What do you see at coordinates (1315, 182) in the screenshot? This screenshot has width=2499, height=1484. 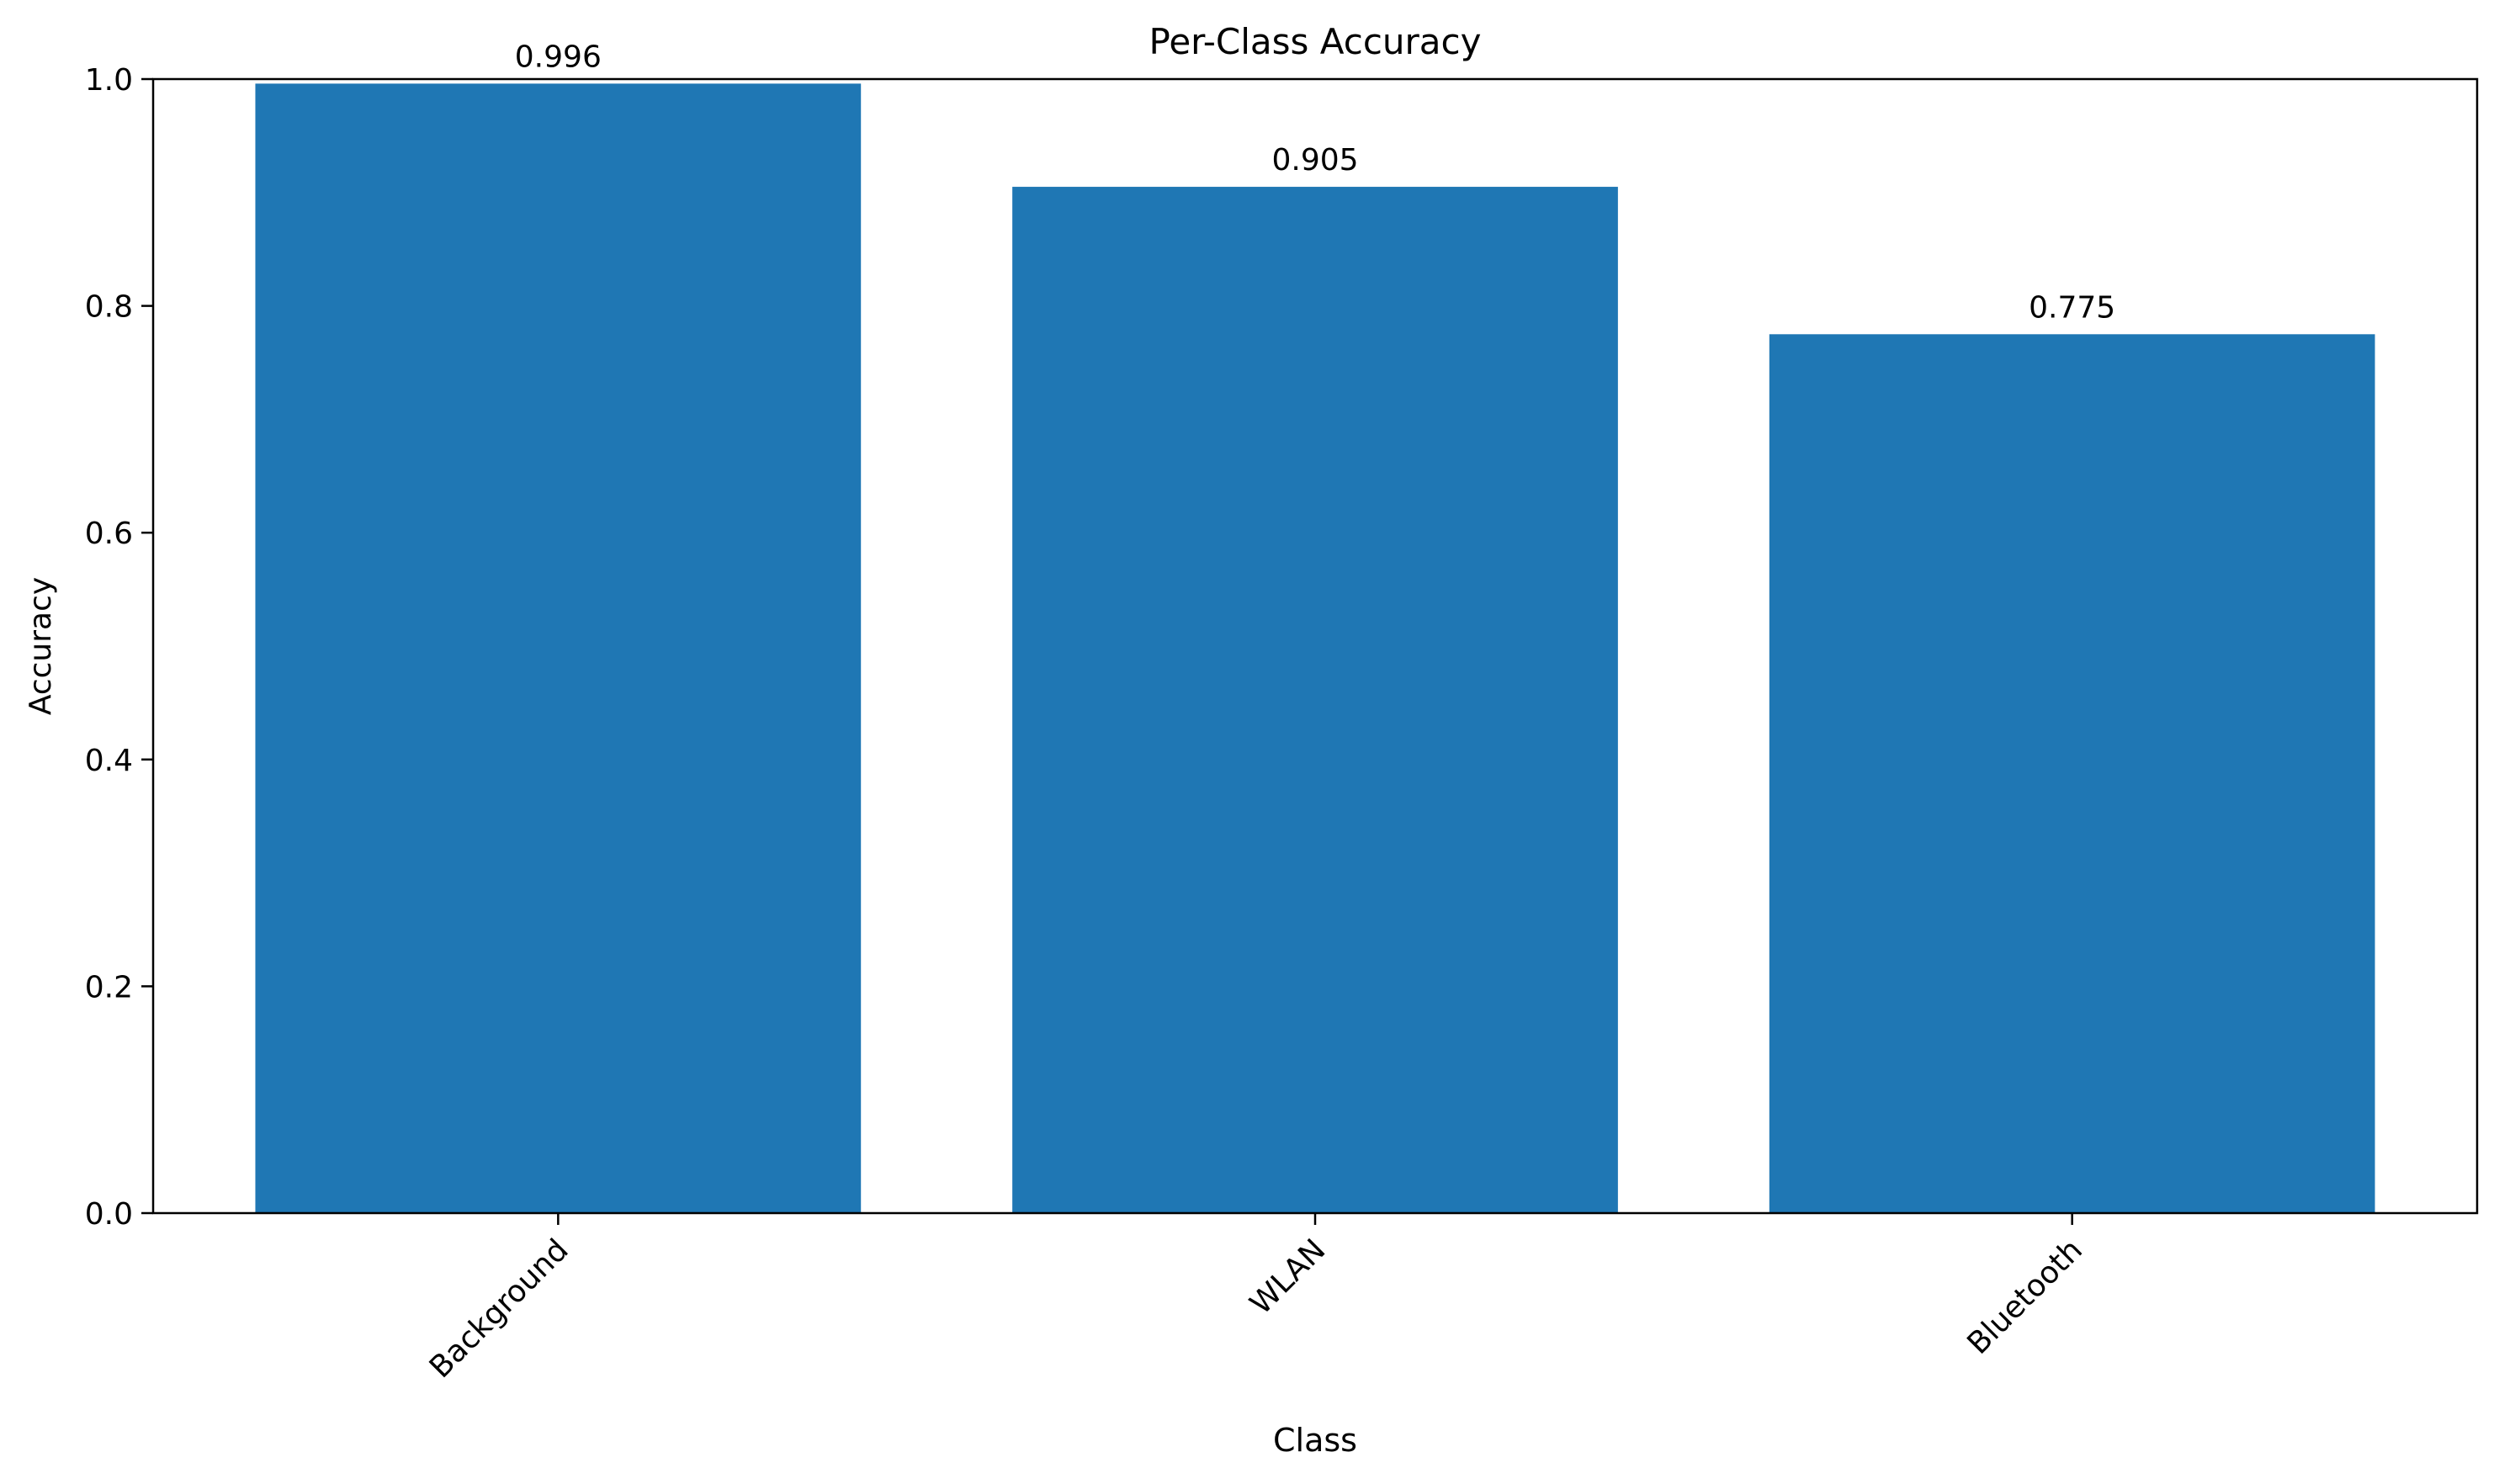 I see `value-labels-layer: 0.996 0.905 0.775` at bounding box center [1315, 182].